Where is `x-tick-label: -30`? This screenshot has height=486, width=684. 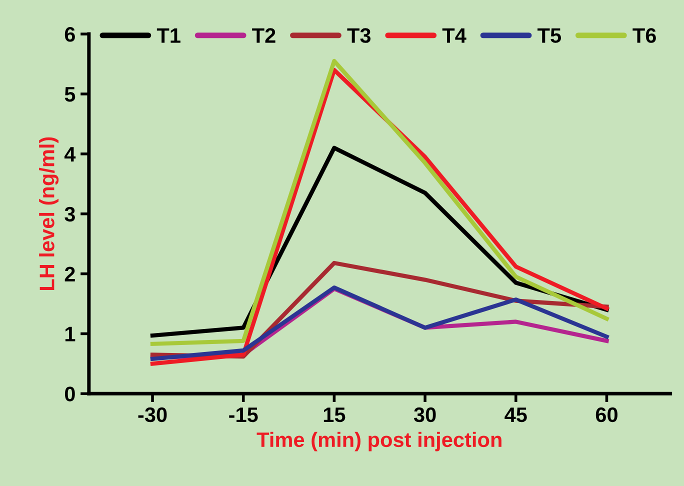
x-tick-label: -30 is located at coordinates (152, 414).